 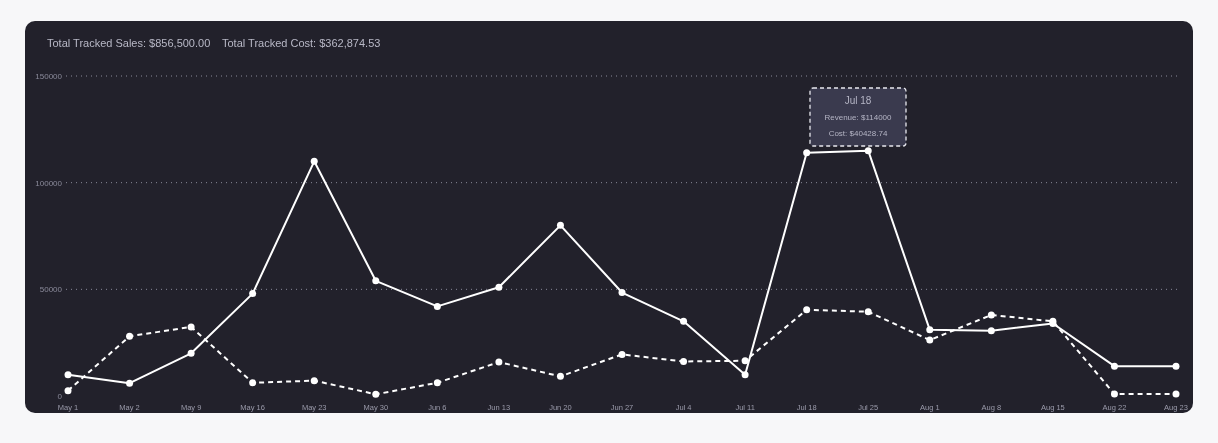 I want to click on annotation: Cost: $40428.74, so click(x=858, y=133).